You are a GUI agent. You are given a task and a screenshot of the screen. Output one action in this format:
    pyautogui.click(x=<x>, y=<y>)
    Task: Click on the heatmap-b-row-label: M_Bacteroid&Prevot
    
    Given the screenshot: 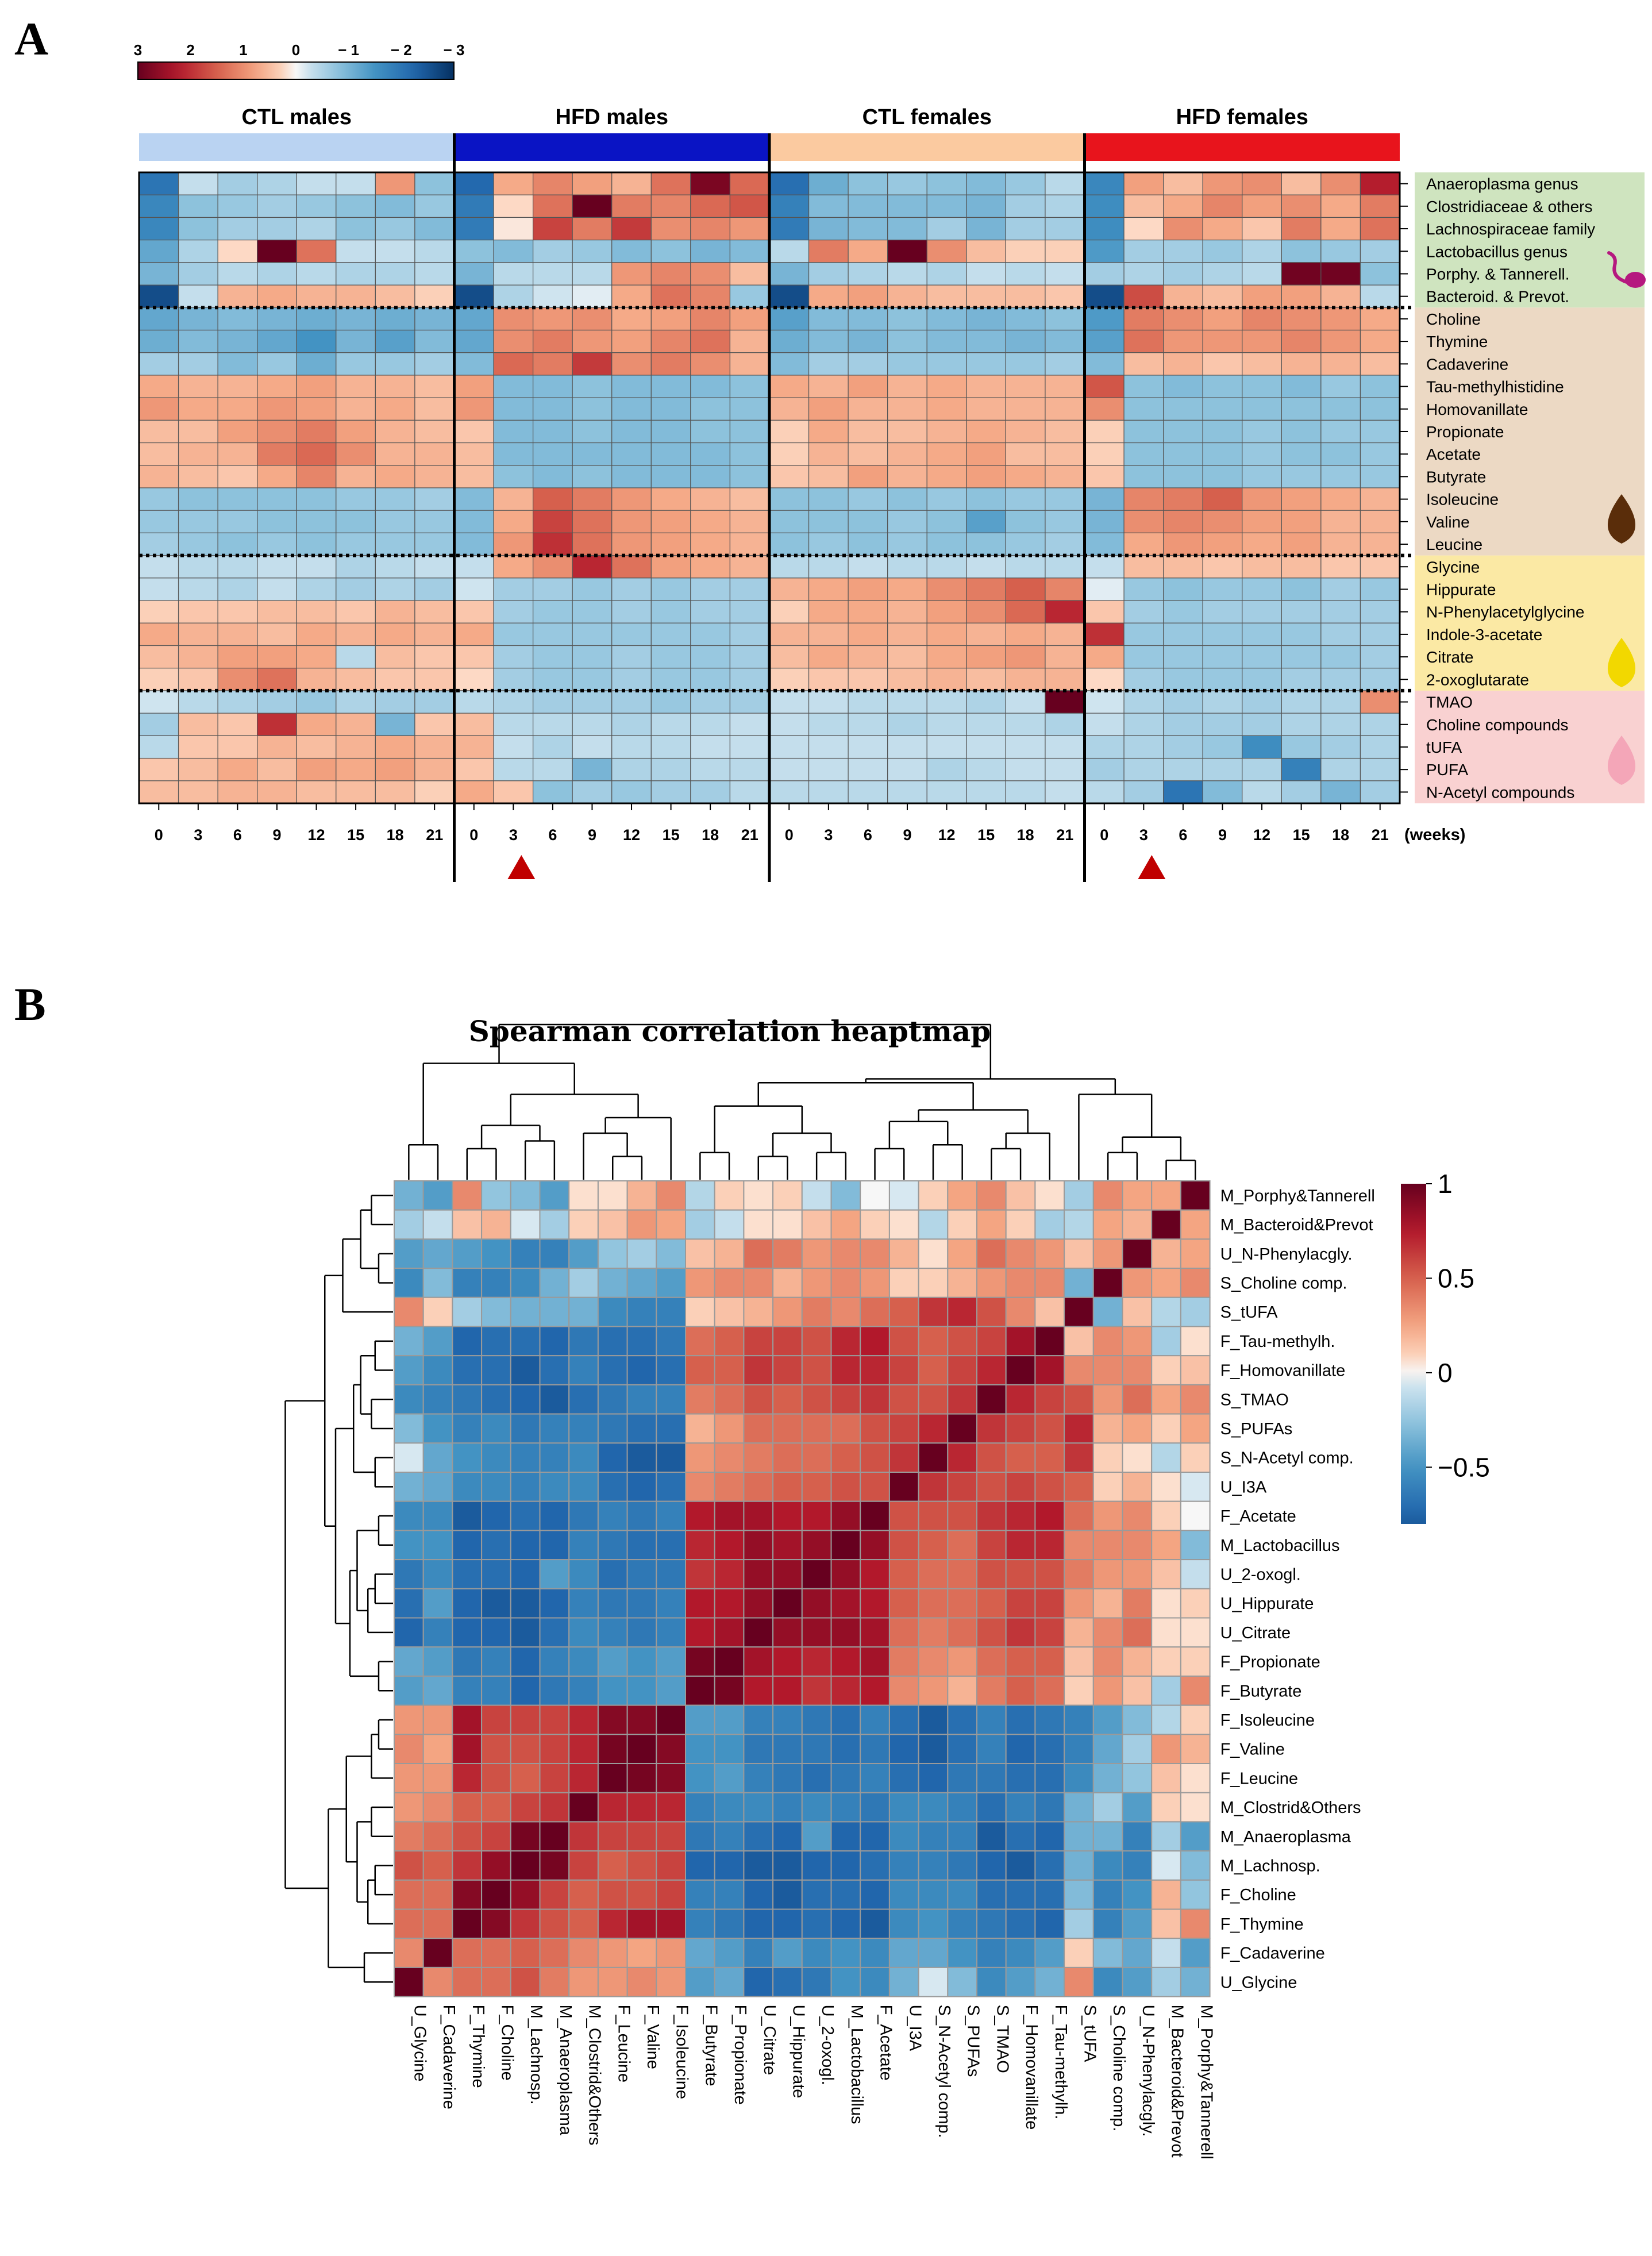 What is the action you would take?
    pyautogui.click(x=1296, y=1225)
    